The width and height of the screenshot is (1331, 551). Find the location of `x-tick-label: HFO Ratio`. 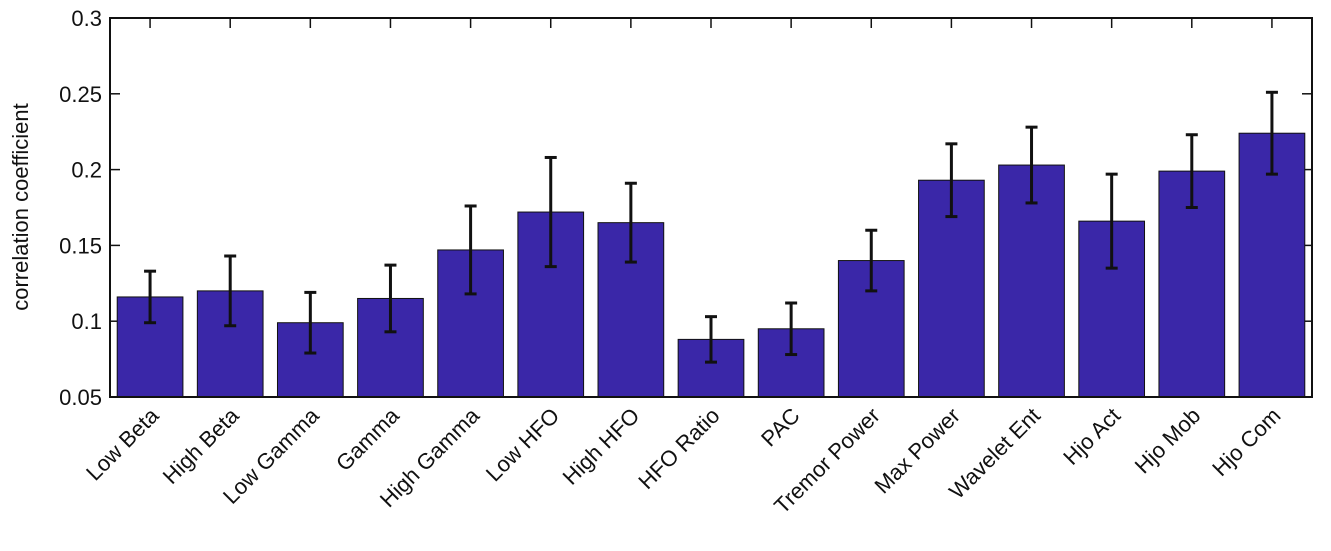

x-tick-label: HFO Ratio is located at coordinates (678, 448).